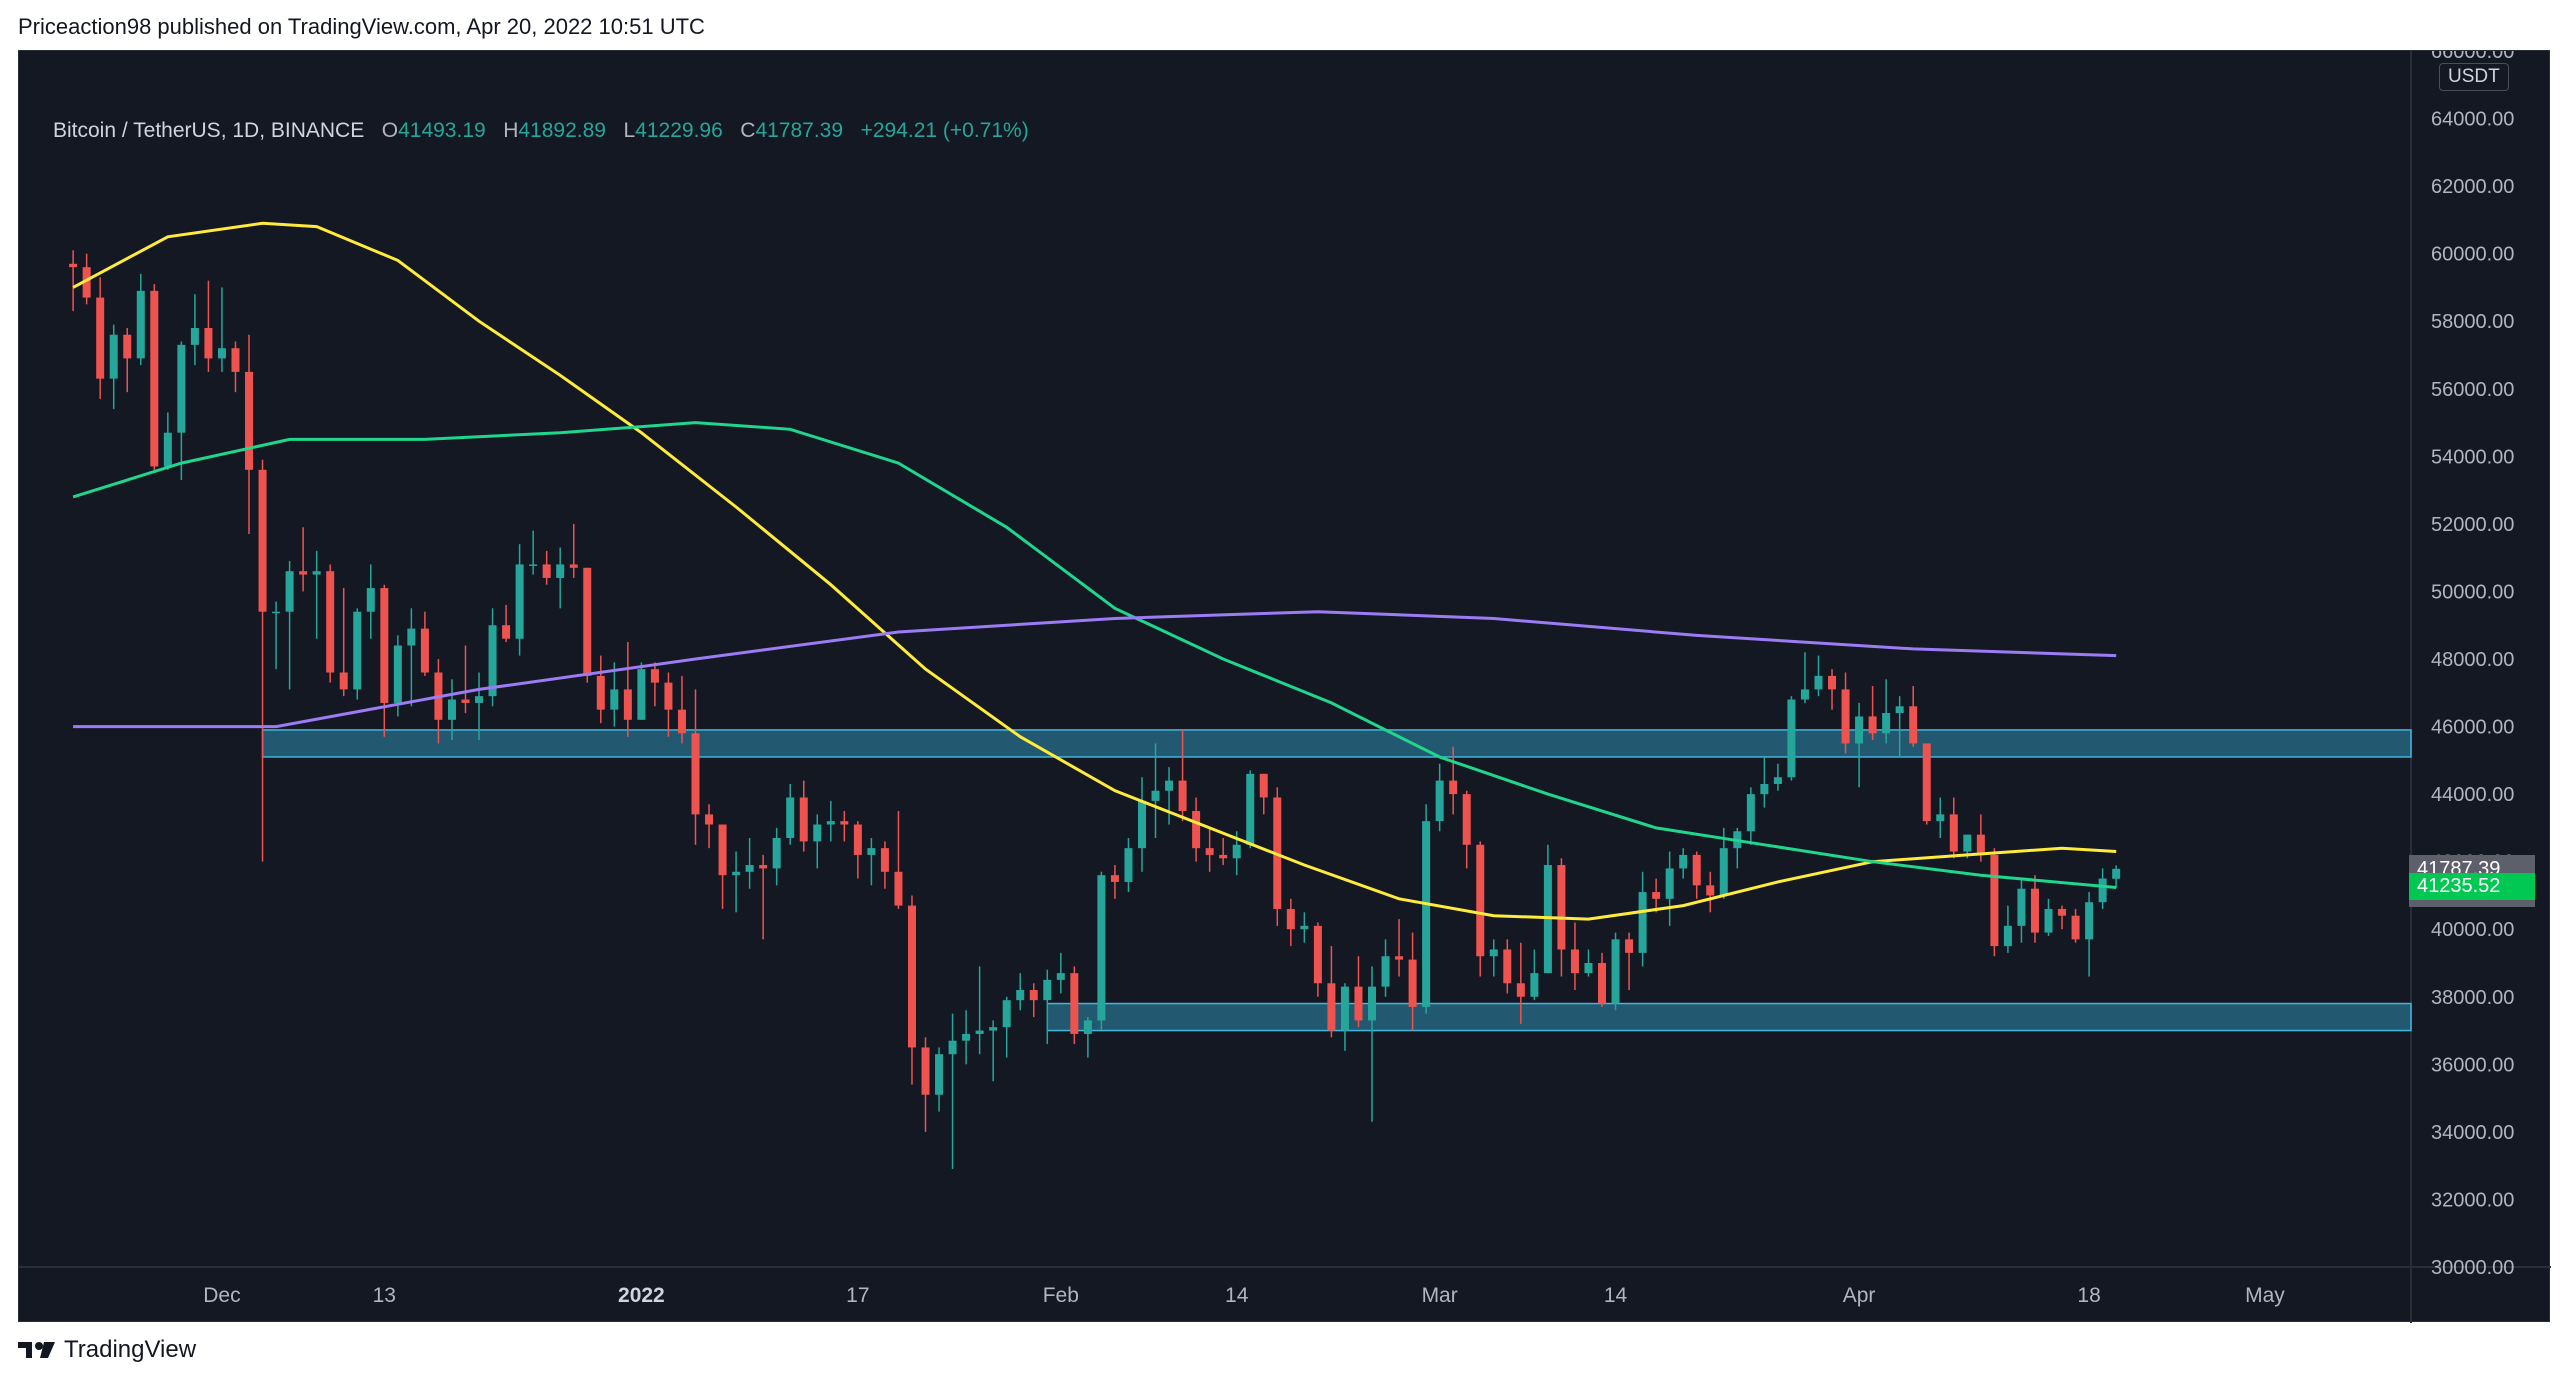  Describe the element at coordinates (562, 130) in the screenshot. I see `high-value: 41892.89` at that location.